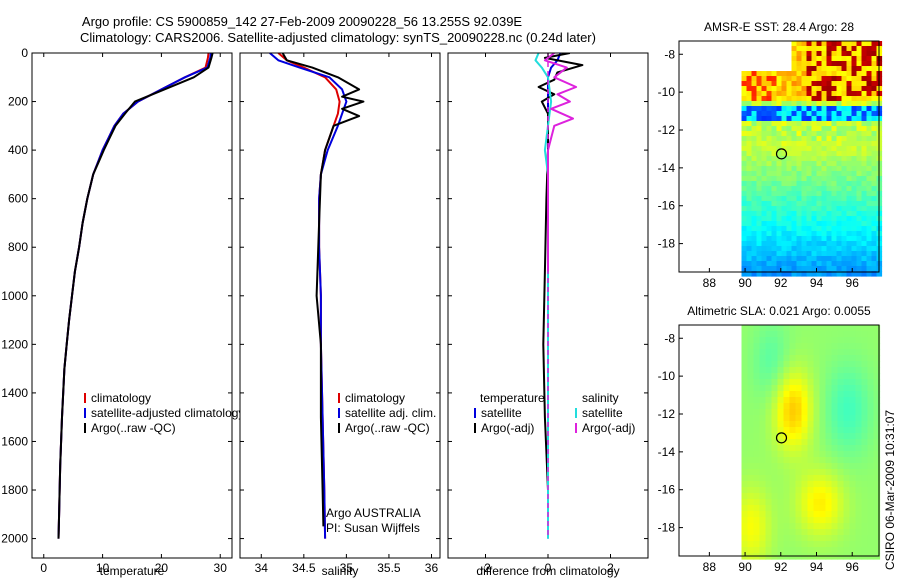 The image size is (900, 580). Describe the element at coordinates (811, 442) in the screenshot. I see `sla_map-heatmap` at that location.